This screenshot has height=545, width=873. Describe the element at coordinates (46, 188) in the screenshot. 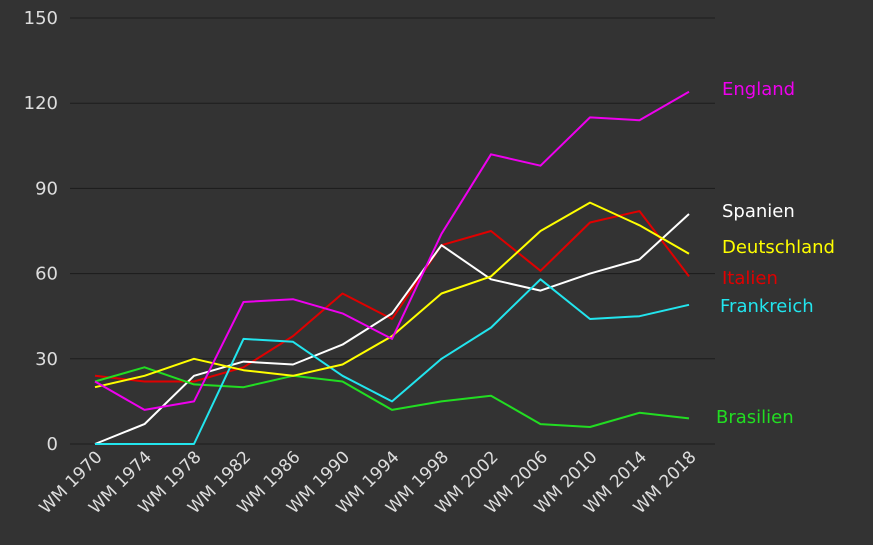

I see `y-tick-label: 90` at that location.